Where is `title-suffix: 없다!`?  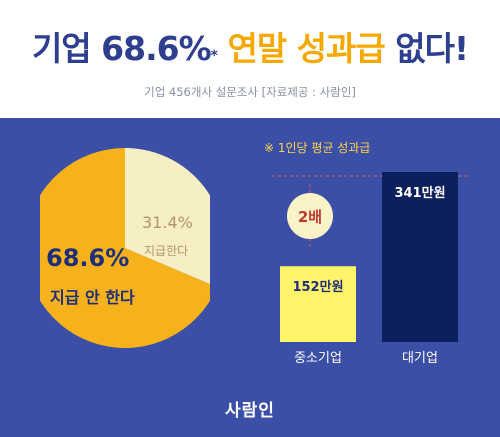
title-suffix: 없다! is located at coordinates (432, 48).